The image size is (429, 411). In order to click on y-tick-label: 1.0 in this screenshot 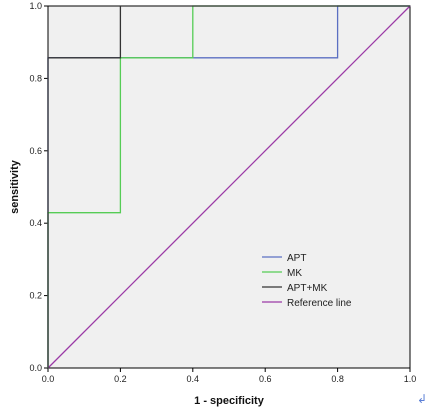, I will do `click(35, 6)`.